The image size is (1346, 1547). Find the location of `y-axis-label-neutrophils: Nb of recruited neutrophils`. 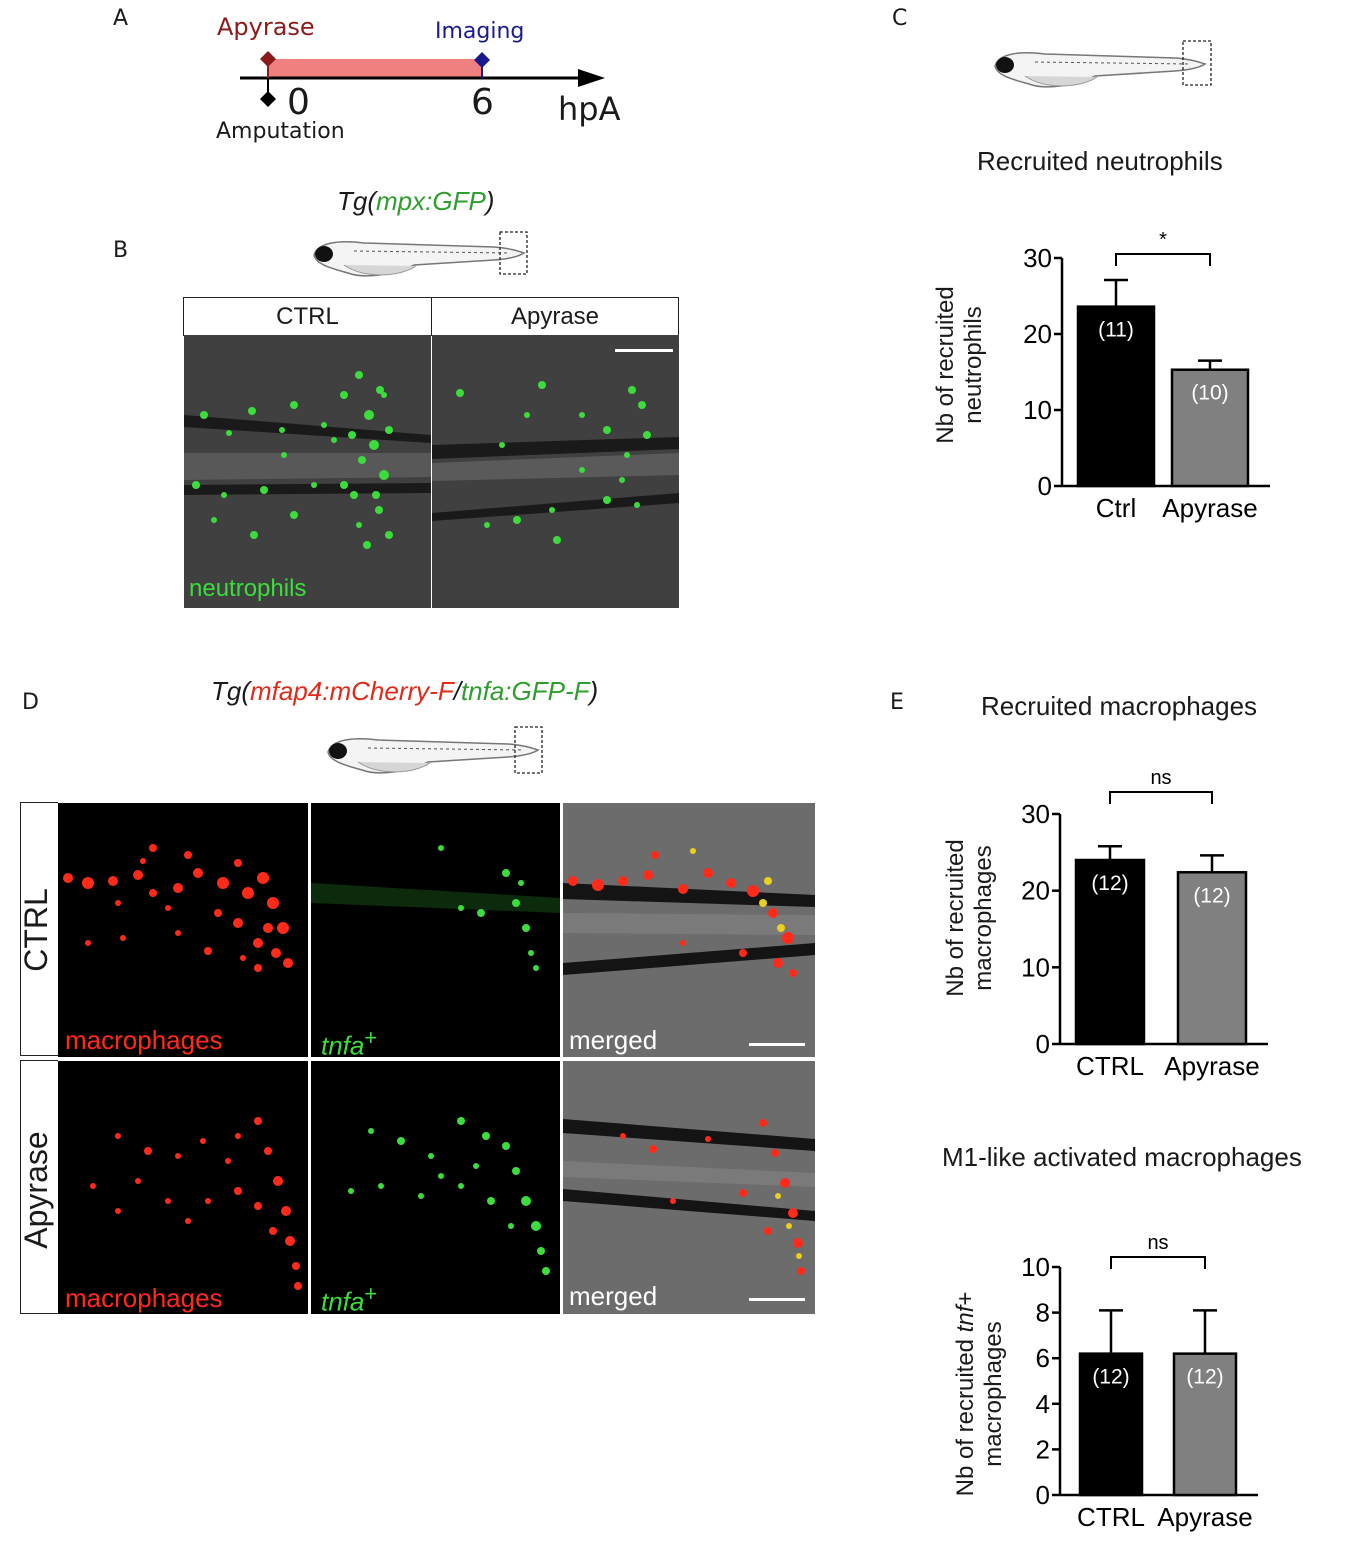

y-axis-label-neutrophils: Nb of recruited neutrophils is located at coordinates (962, 365).